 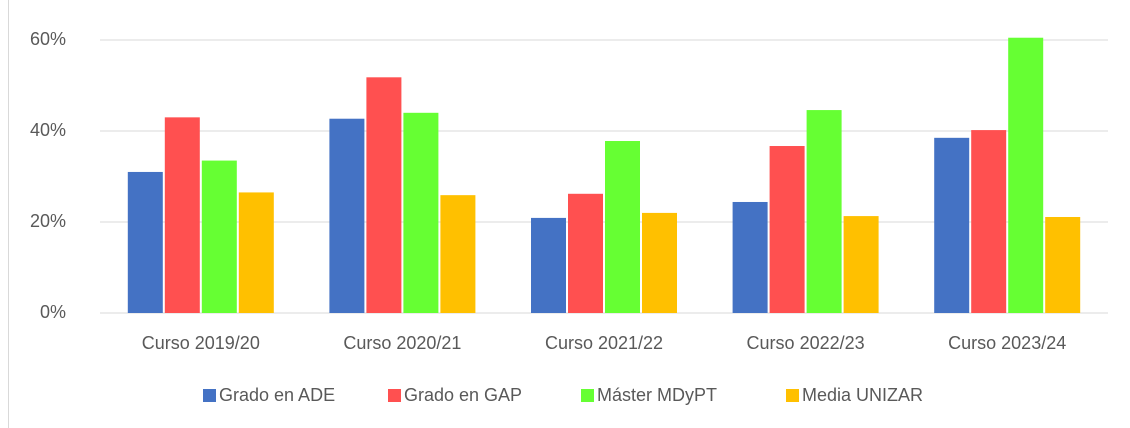 What do you see at coordinates (402, 343) in the screenshot?
I see `x-tick-label: Curso 2020/21` at bounding box center [402, 343].